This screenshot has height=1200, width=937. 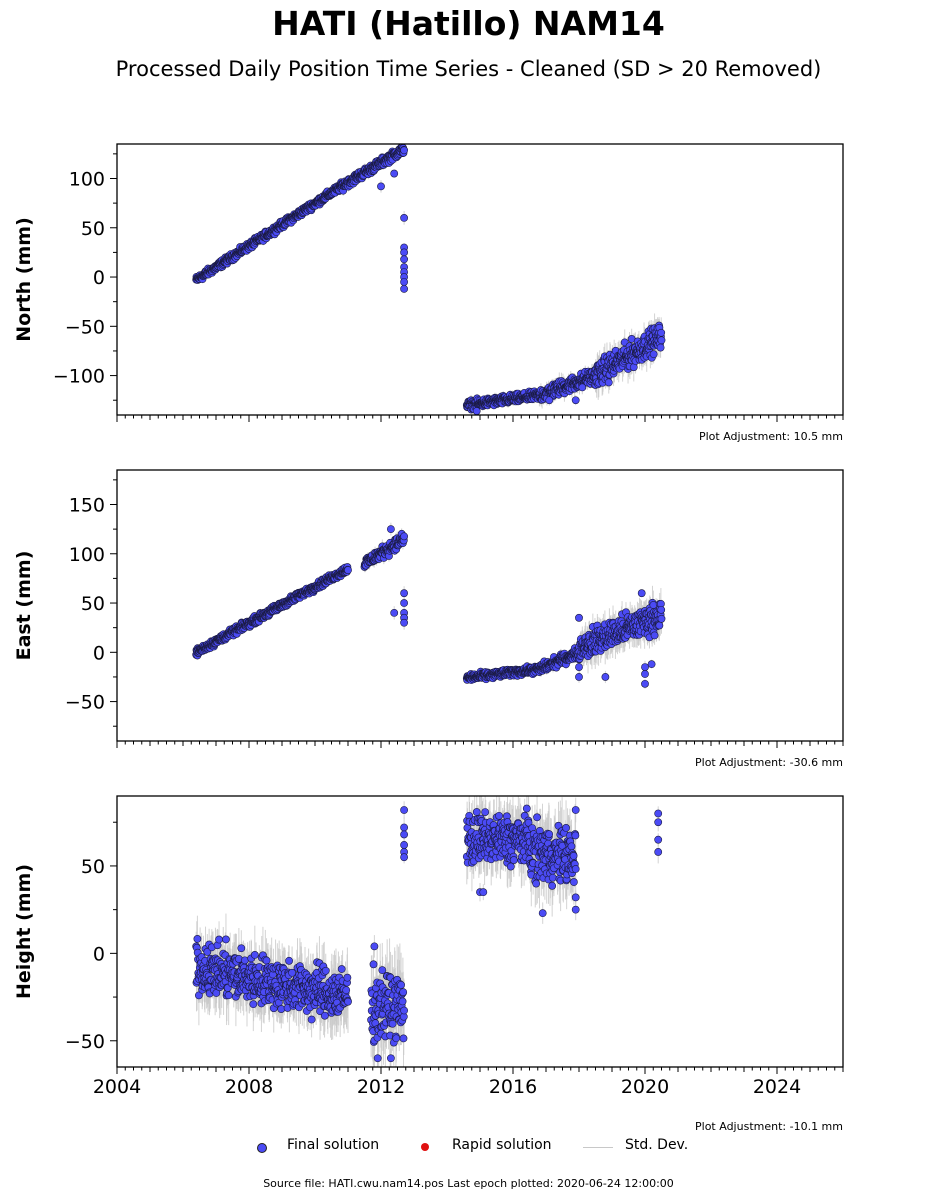 What do you see at coordinates (79, 377) in the screenshot?
I see `y-tick-label: −100` at bounding box center [79, 377].